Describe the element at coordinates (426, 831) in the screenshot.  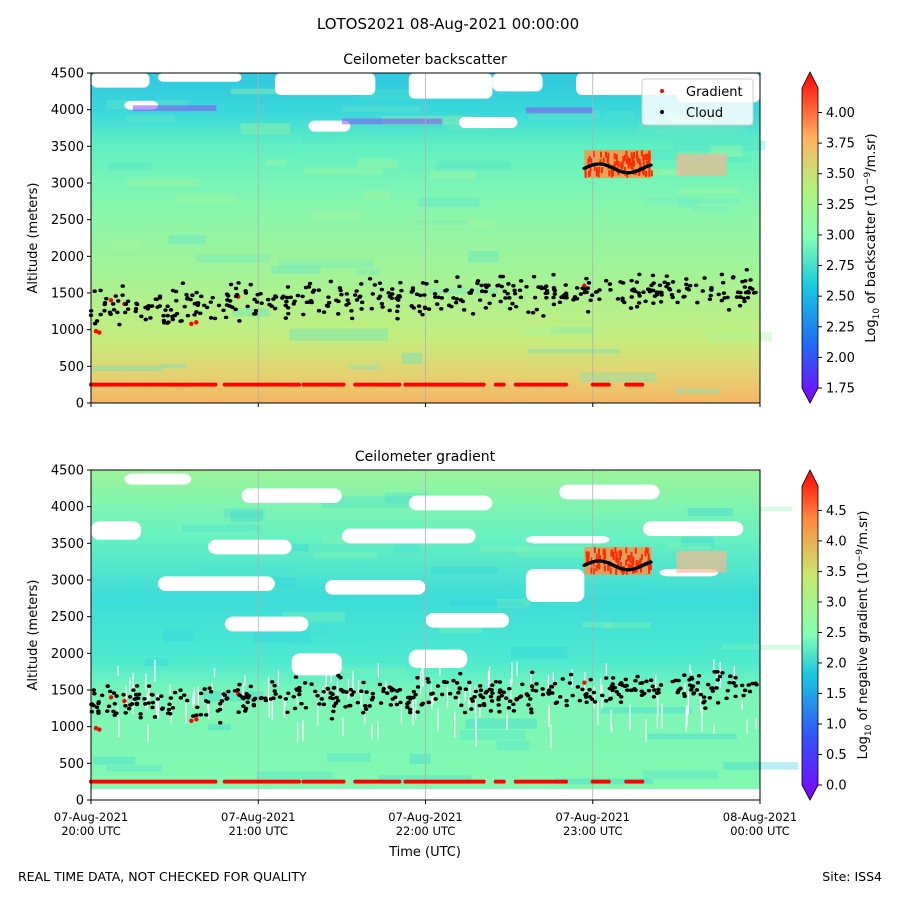
I see `xtick-label-time: 22:00 UTC` at that location.